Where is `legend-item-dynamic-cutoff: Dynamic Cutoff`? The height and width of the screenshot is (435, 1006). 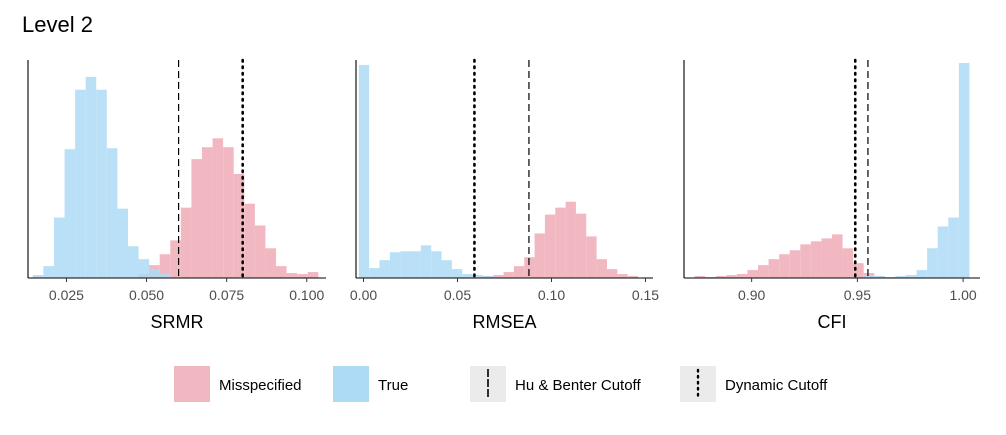
legend-item-dynamic-cutoff: Dynamic Cutoff is located at coordinates (754, 384).